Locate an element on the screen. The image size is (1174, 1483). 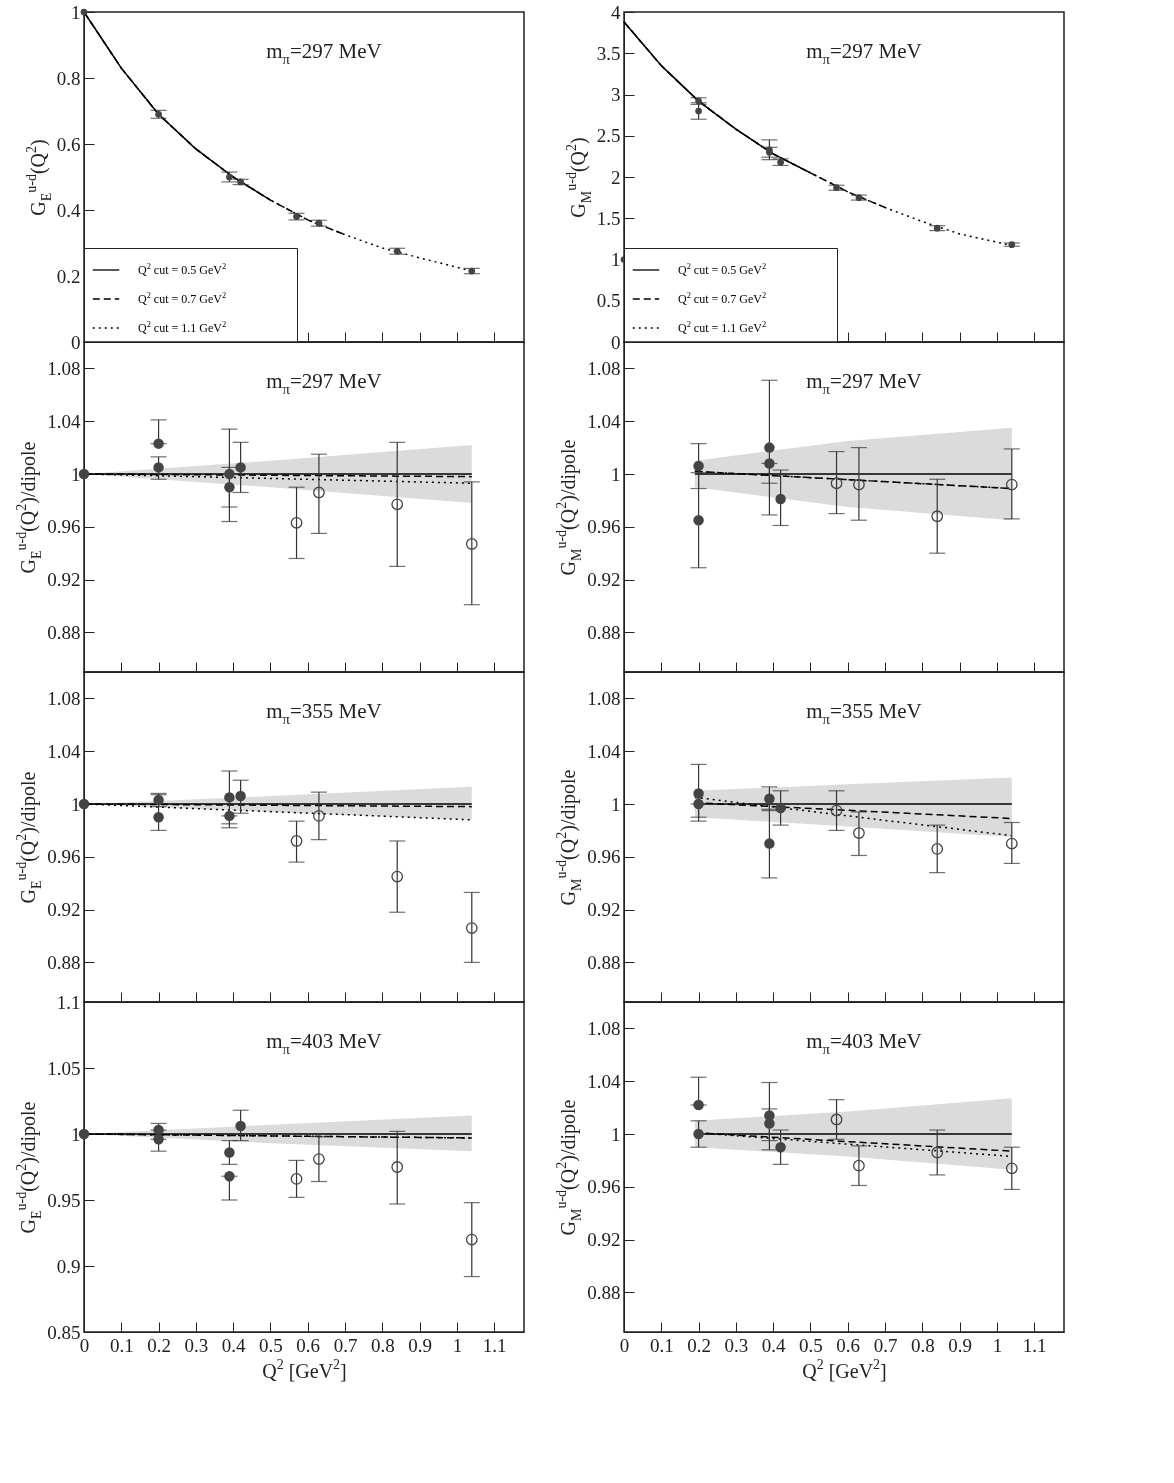
y-tick-label: 4 is located at coordinates (616, 12).